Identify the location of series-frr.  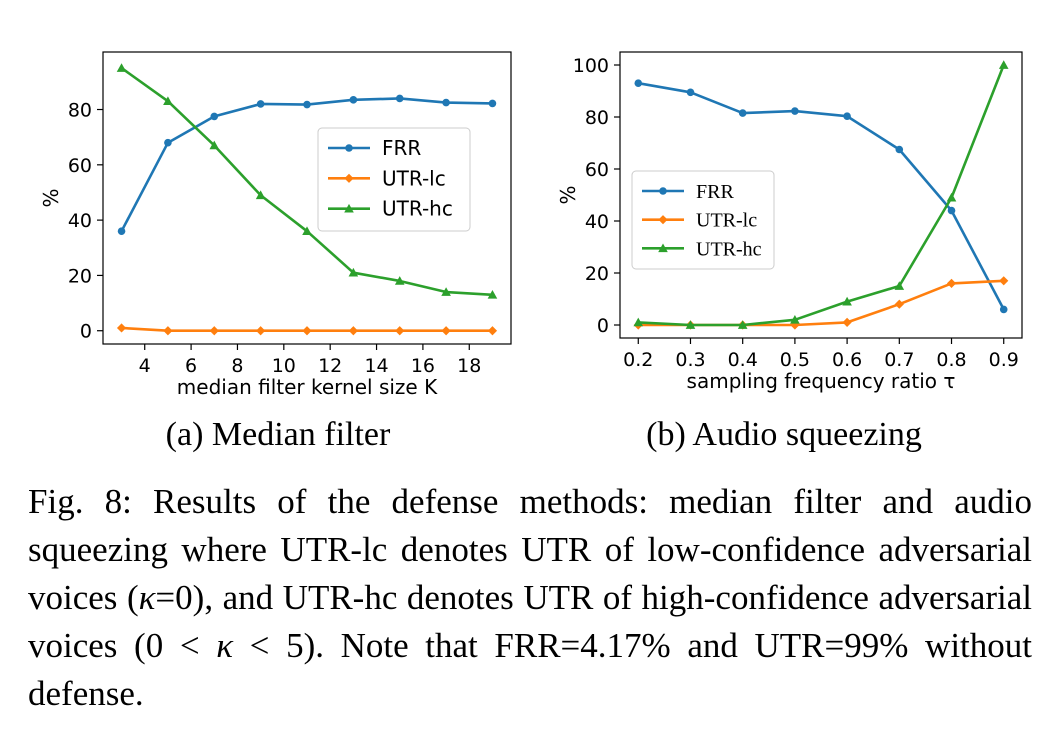
(307, 164).